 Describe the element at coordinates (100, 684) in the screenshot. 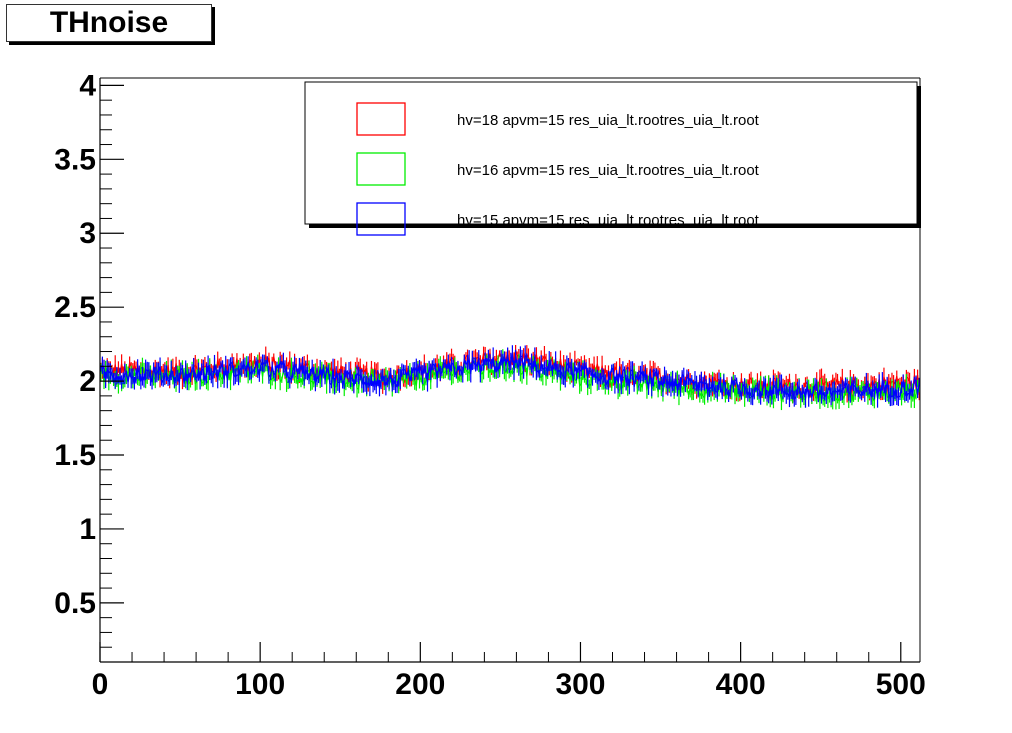

I see `x-tick-label: 0` at that location.